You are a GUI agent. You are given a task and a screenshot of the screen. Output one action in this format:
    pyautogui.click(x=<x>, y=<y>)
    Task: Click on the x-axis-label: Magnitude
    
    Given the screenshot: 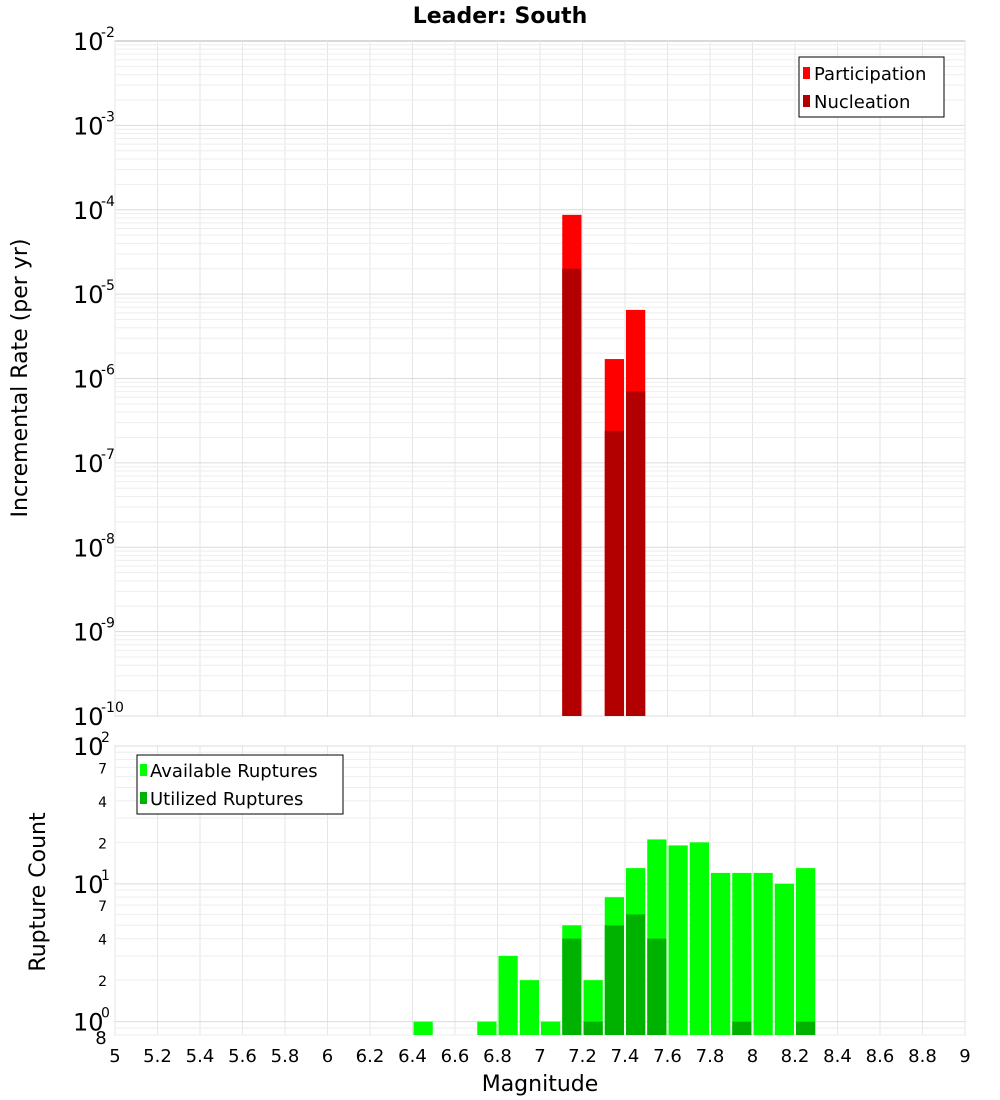 What is the action you would take?
    pyautogui.click(x=540, y=1084)
    